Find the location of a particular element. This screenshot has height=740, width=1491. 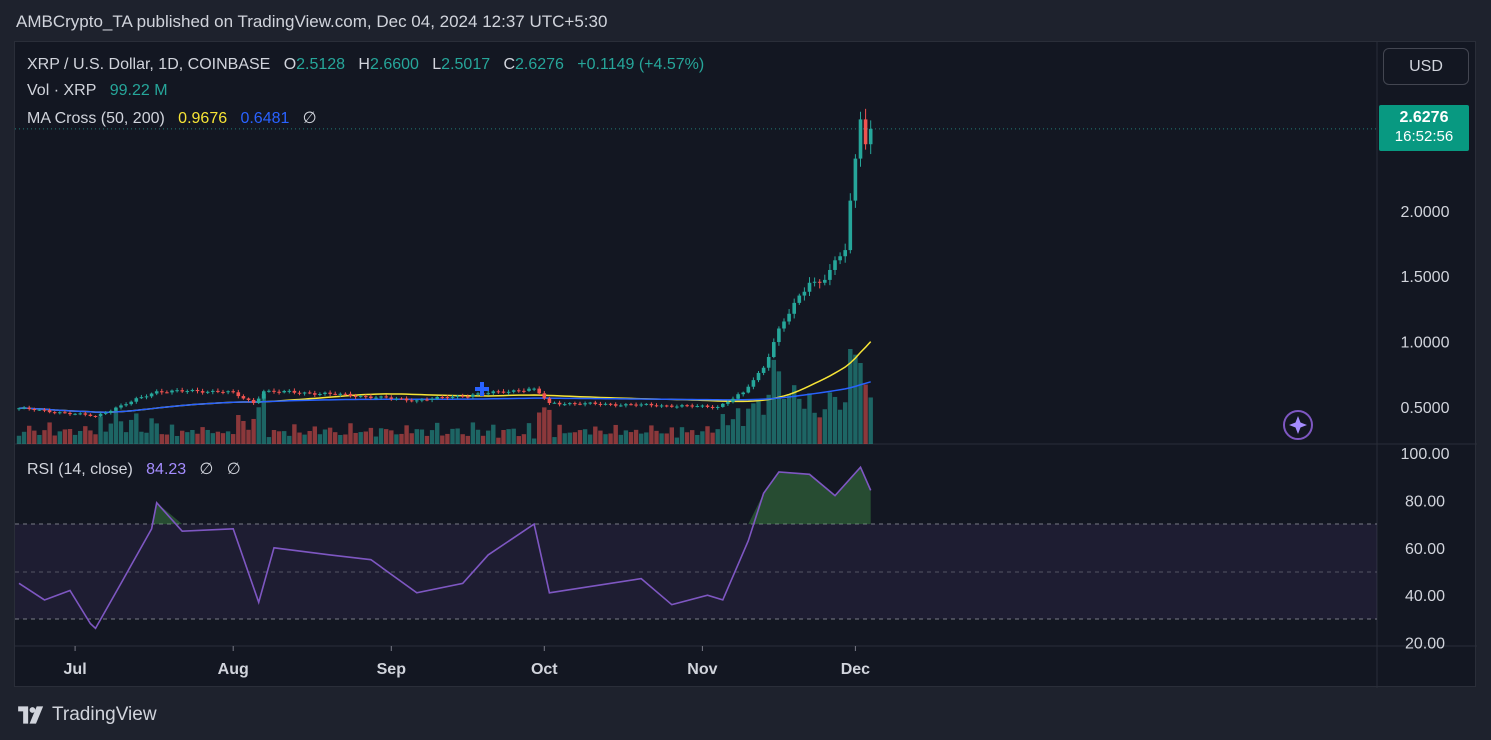

low-value: 2.5017 is located at coordinates (466, 64).